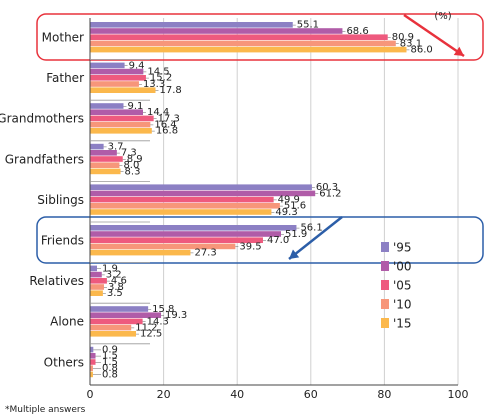 This screenshot has width=500, height=416. I want to click on data-label: 86.0, so click(421, 50).